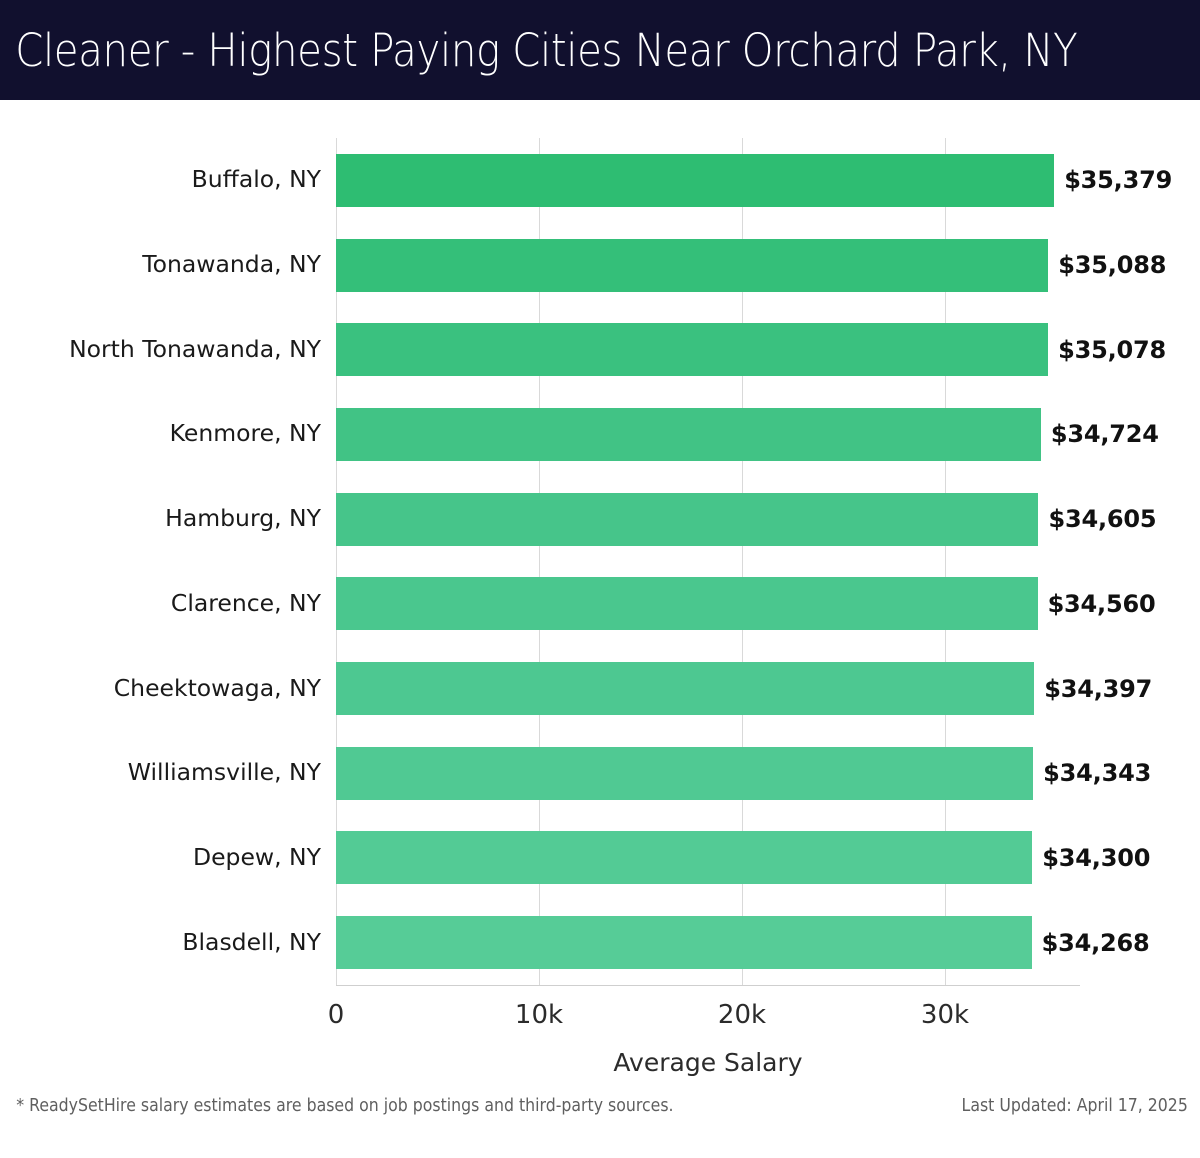  Describe the element at coordinates (256, 179) in the screenshot. I see `category-label: Buffalo, NY` at that location.